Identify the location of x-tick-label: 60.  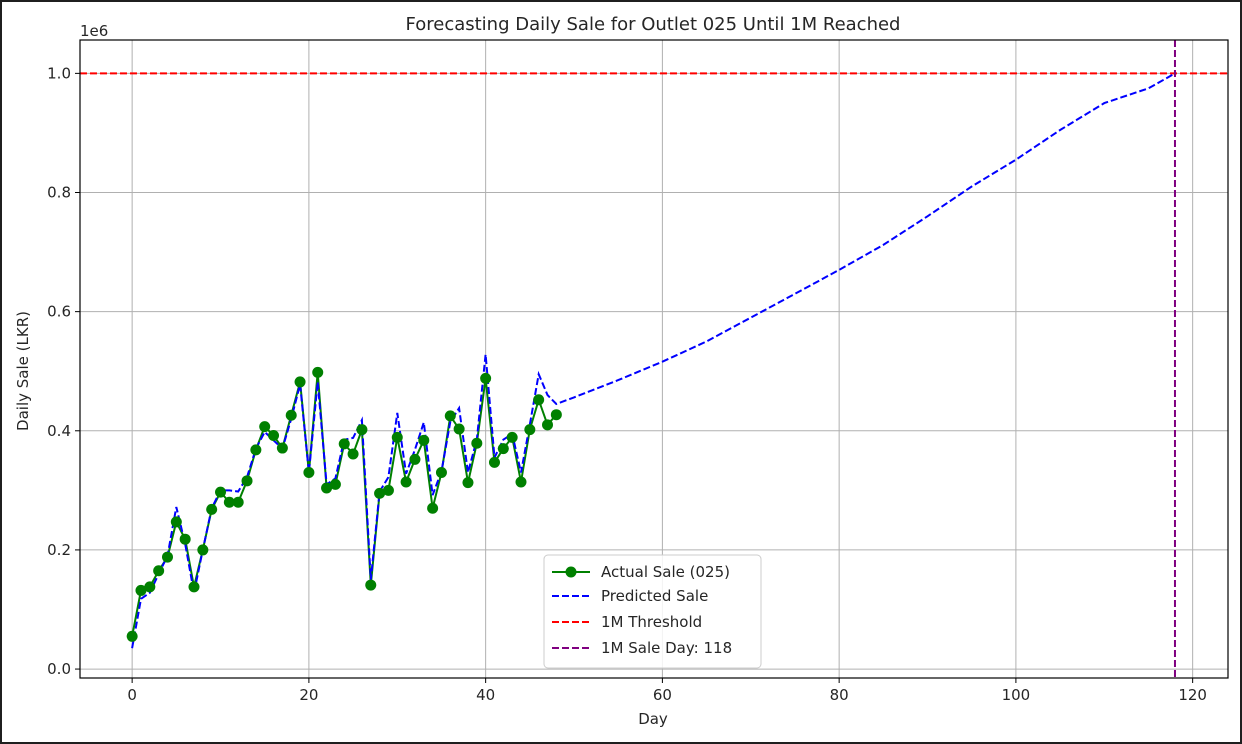
(662, 695).